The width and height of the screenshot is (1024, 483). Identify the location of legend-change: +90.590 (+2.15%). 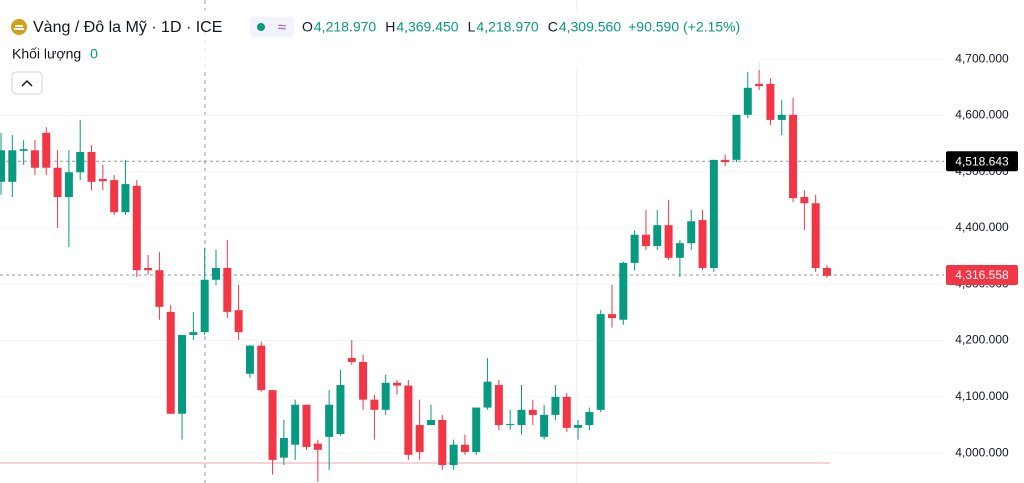
(684, 27).